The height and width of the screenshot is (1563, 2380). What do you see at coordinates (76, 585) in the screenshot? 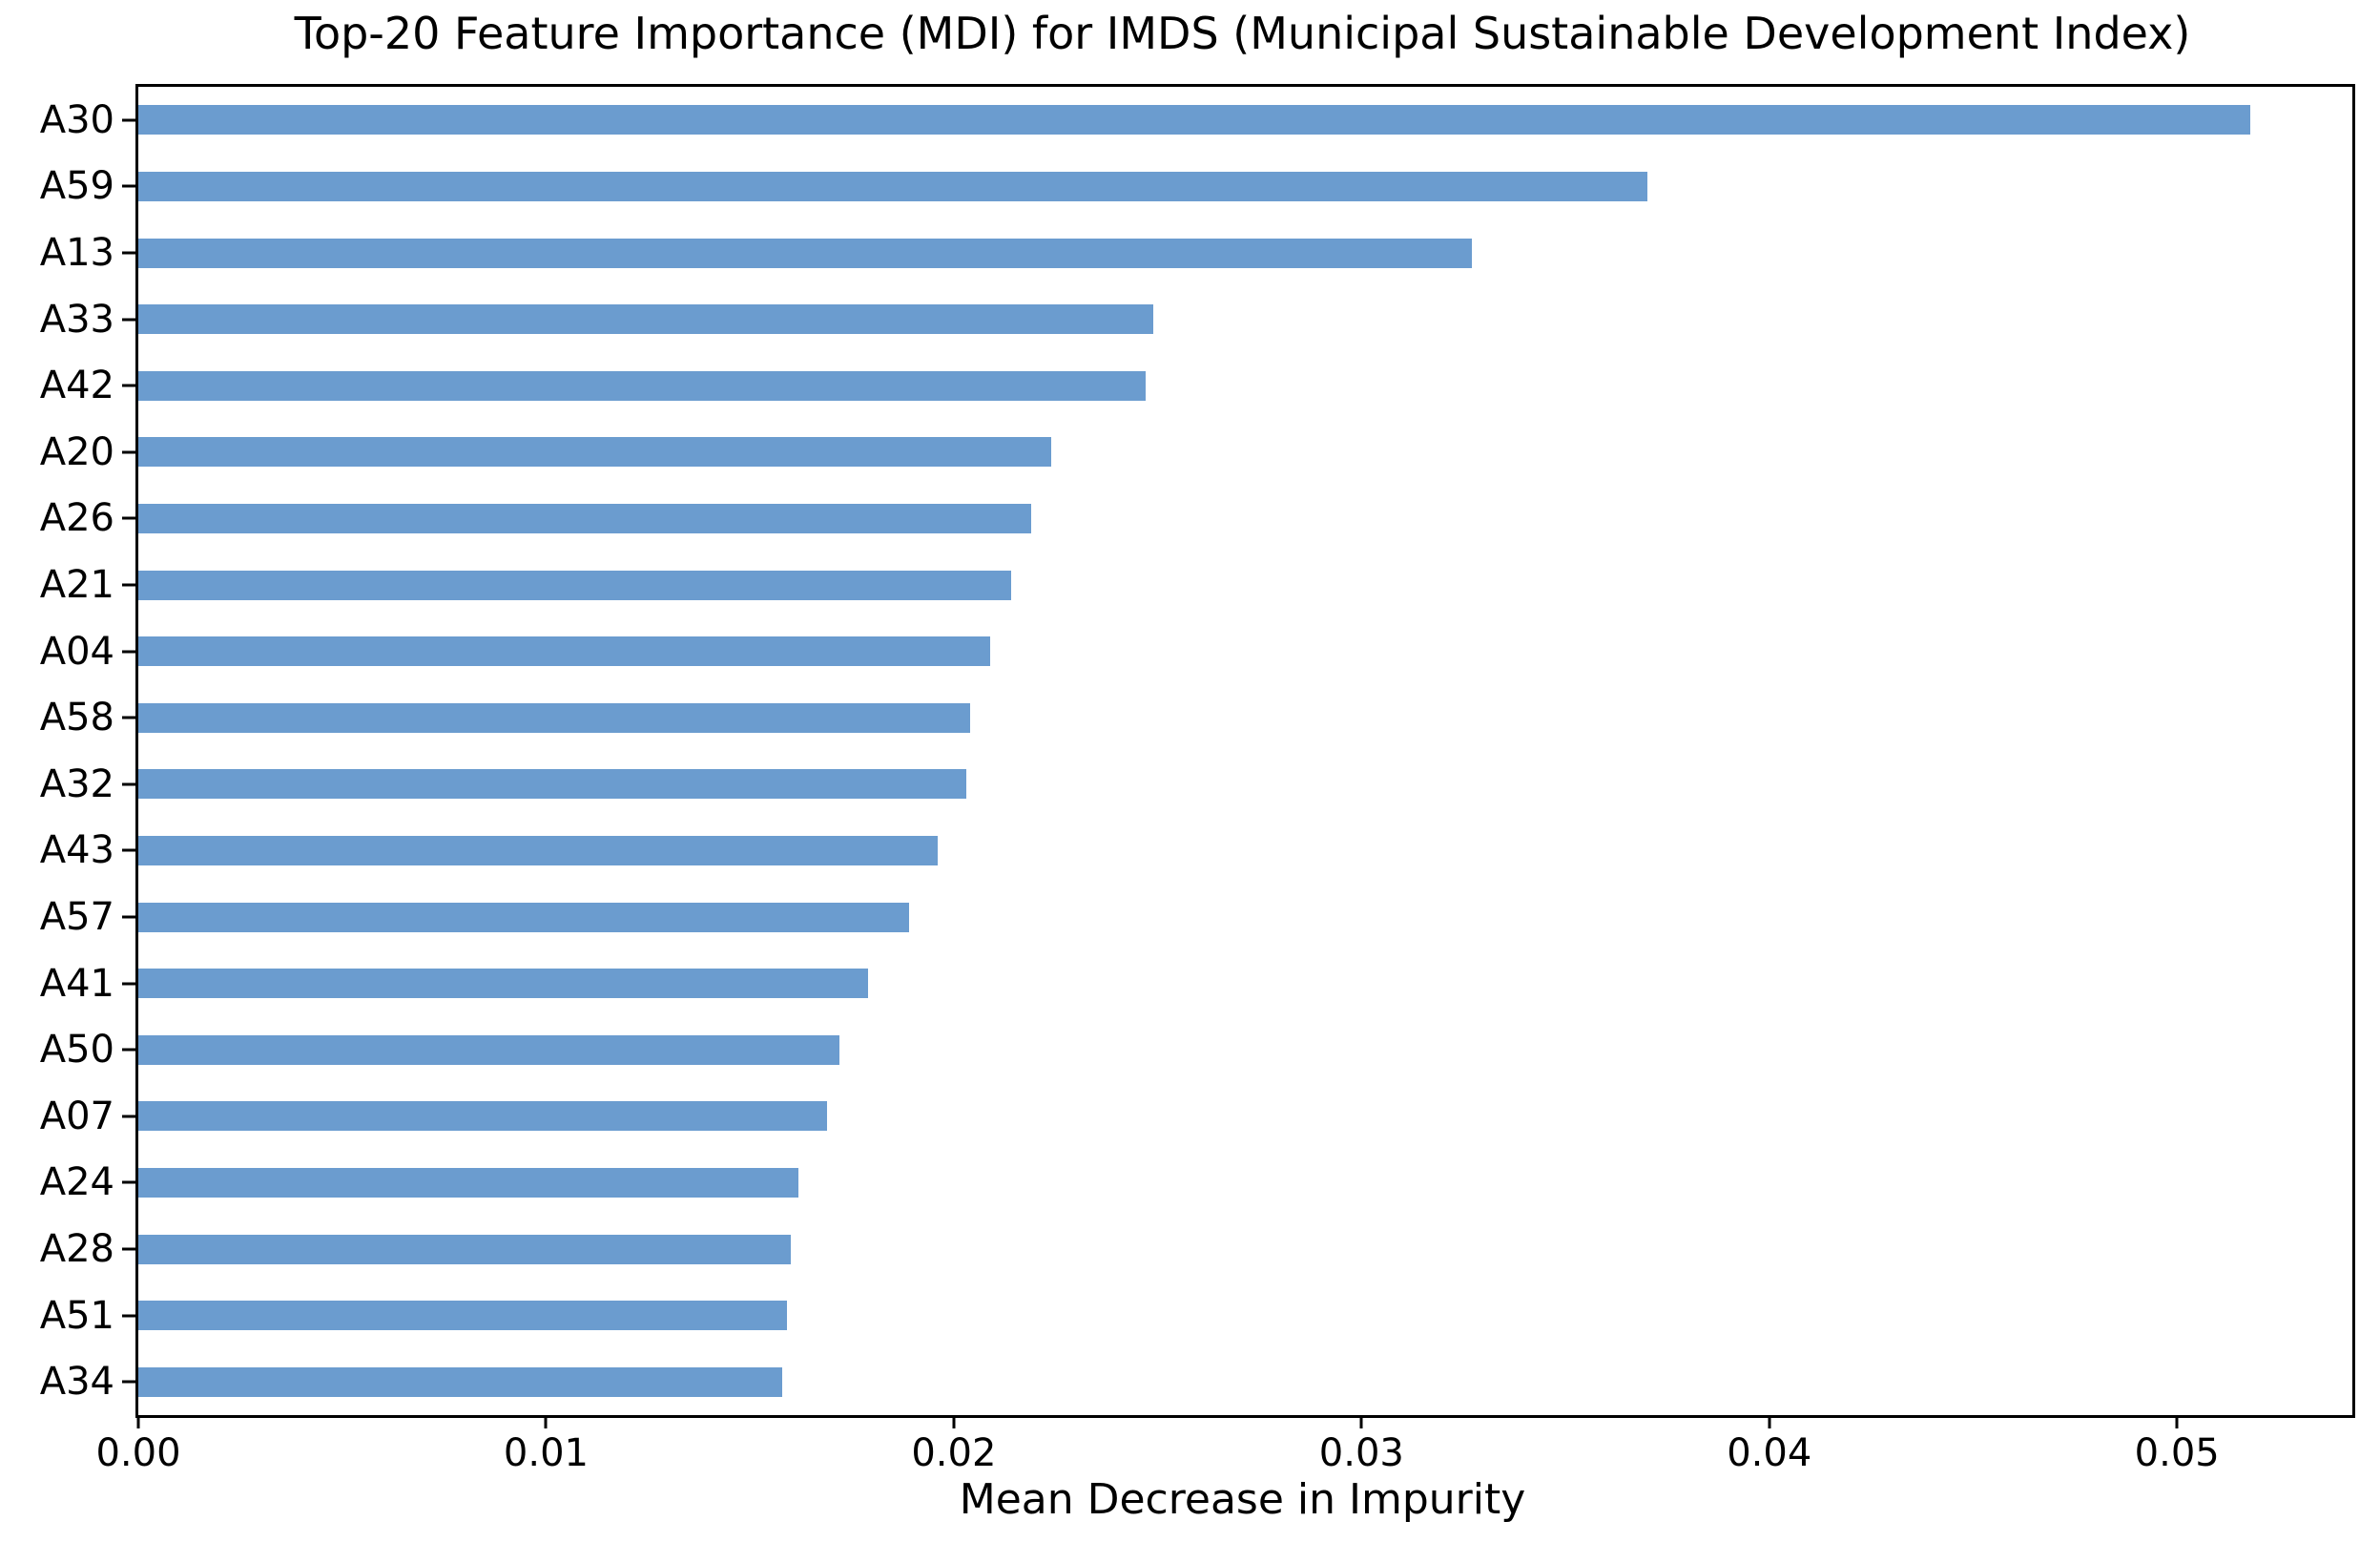
I see `y-tick-label: A21` at bounding box center [76, 585].